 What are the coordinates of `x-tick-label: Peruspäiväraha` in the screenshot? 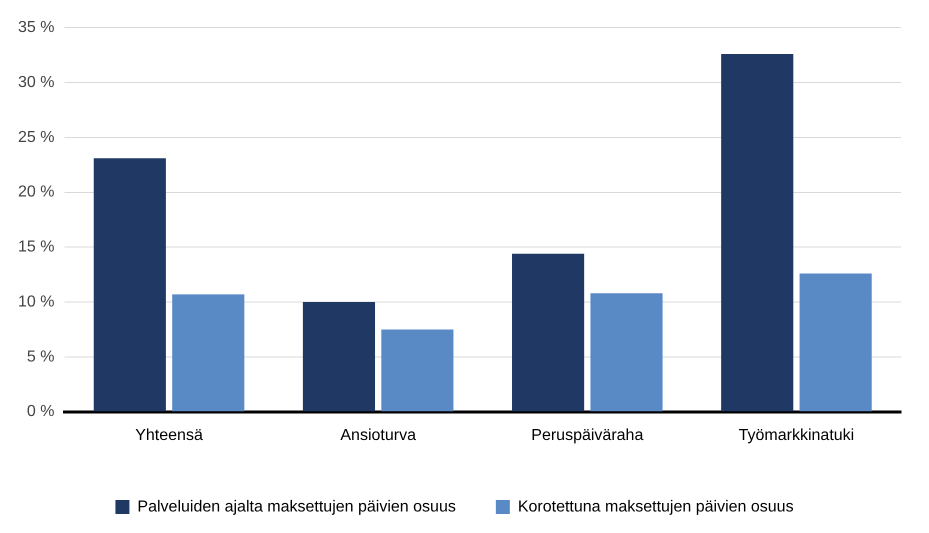 It's located at (587, 435).